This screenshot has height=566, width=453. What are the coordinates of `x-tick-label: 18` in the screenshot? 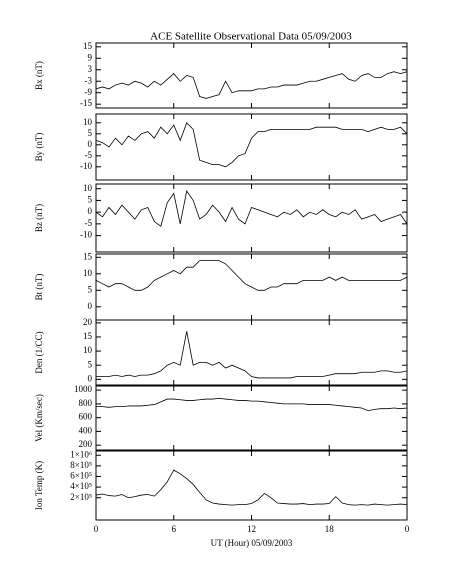 It's located at (330, 529).